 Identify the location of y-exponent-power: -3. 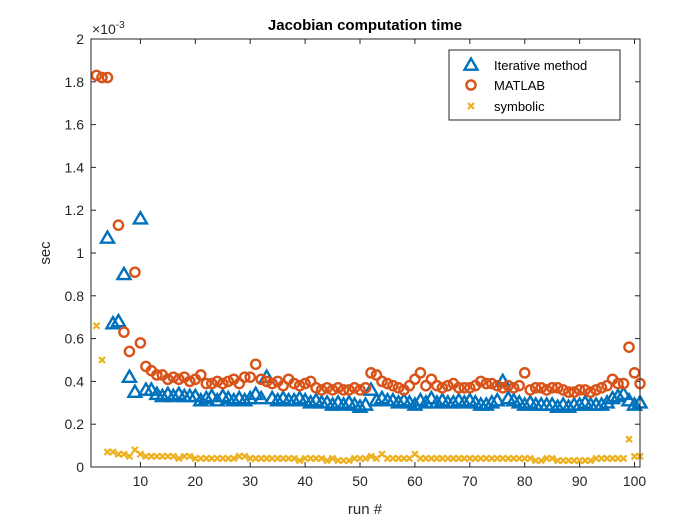
(120, 25).